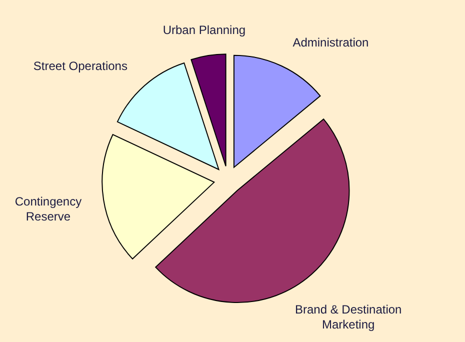 The height and width of the screenshot is (342, 465). Describe the element at coordinates (330, 42) in the screenshot. I see `slice-label: Administration` at that location.